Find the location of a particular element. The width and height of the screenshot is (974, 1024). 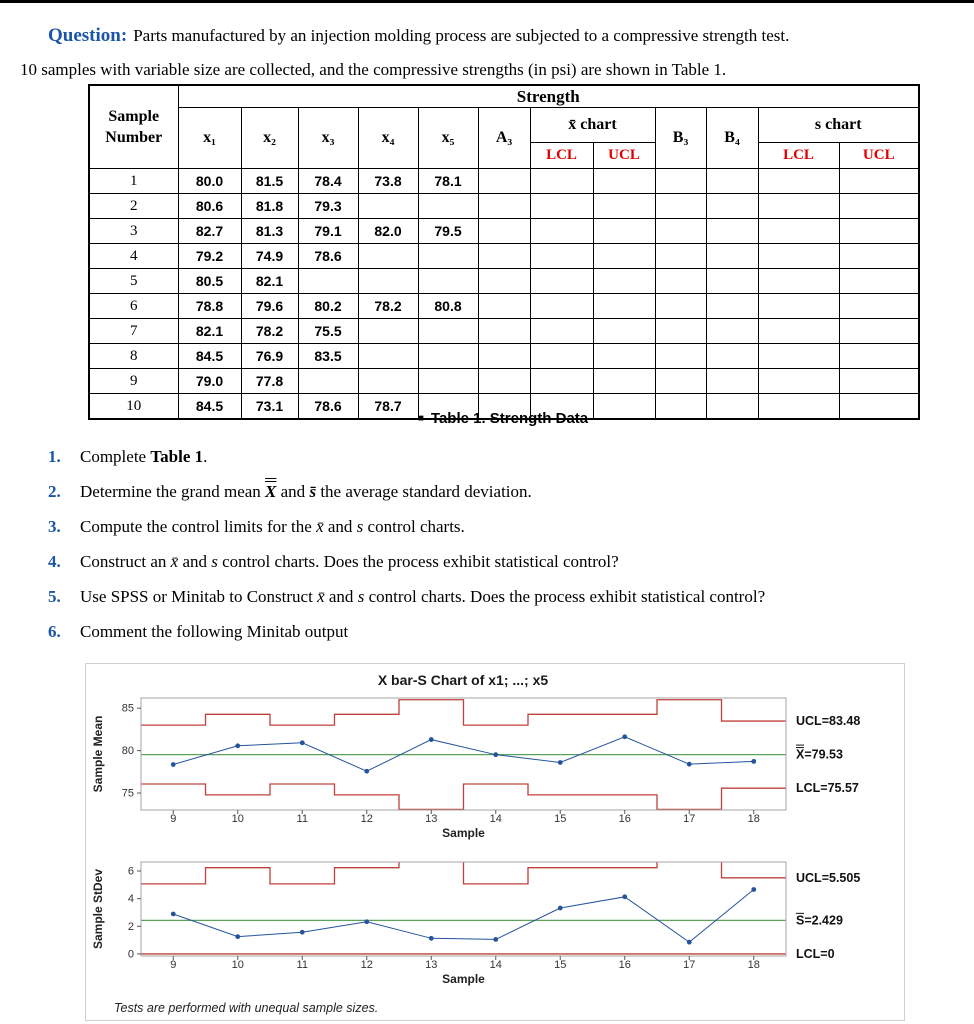

value-cell: 78.4 is located at coordinates (328, 181).